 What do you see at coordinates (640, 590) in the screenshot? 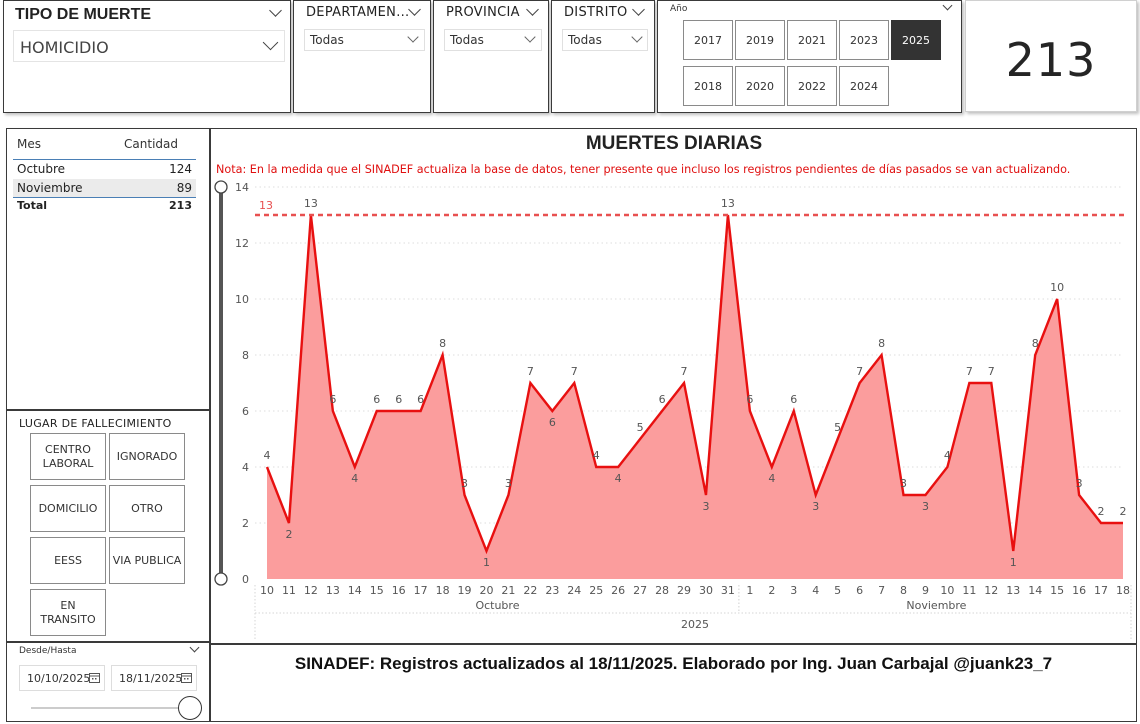
I see `x-tick-label: 27` at bounding box center [640, 590].